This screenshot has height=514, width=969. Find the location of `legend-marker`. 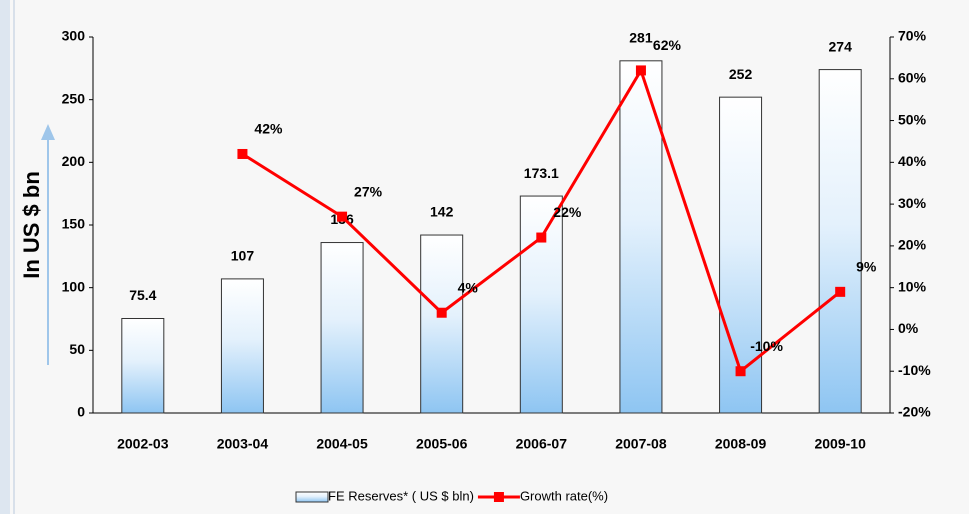

legend-marker is located at coordinates (498, 497).